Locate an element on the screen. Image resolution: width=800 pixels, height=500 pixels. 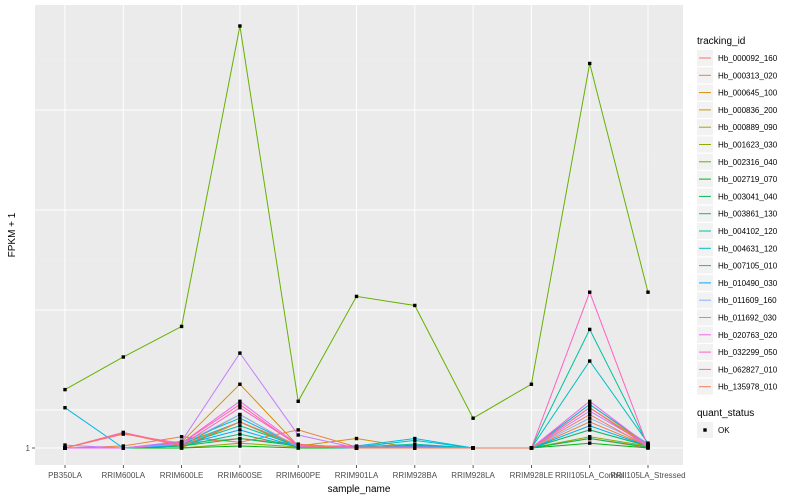
legend-label: Hb_004102_120 is located at coordinates (748, 231).